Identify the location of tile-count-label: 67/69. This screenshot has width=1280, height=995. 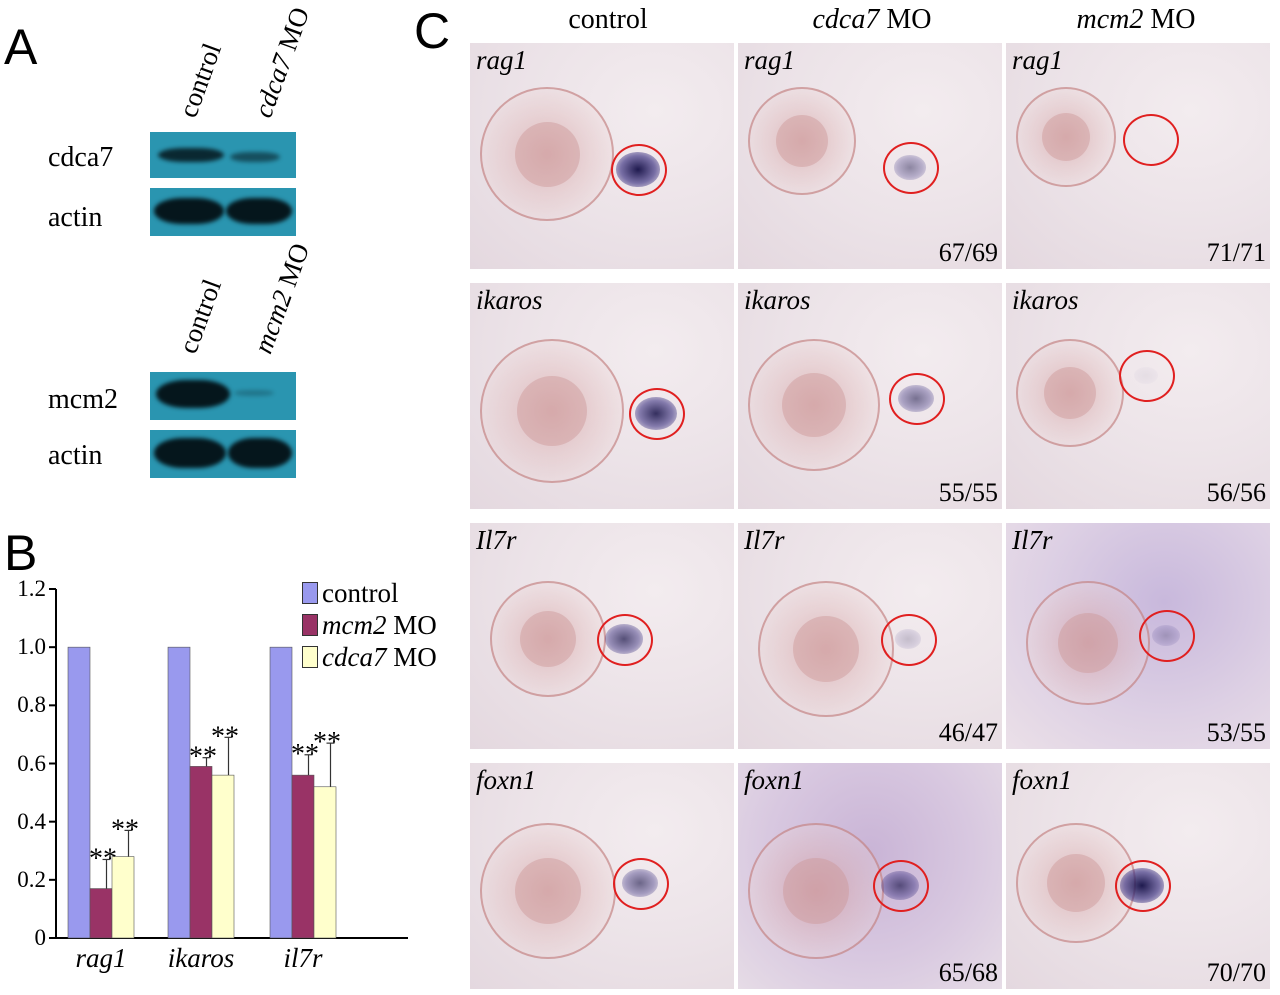
(968, 252).